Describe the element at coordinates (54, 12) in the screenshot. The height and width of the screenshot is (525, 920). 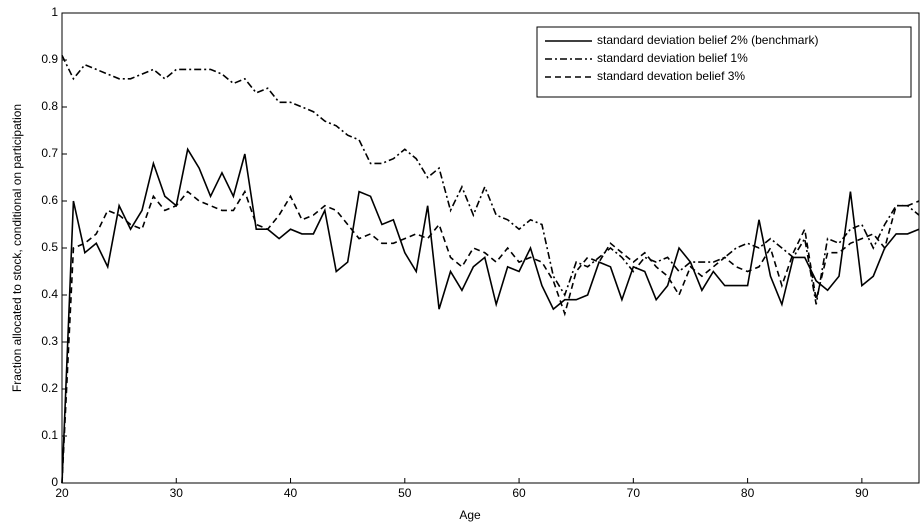
I see `y-tick-label: 1` at that location.